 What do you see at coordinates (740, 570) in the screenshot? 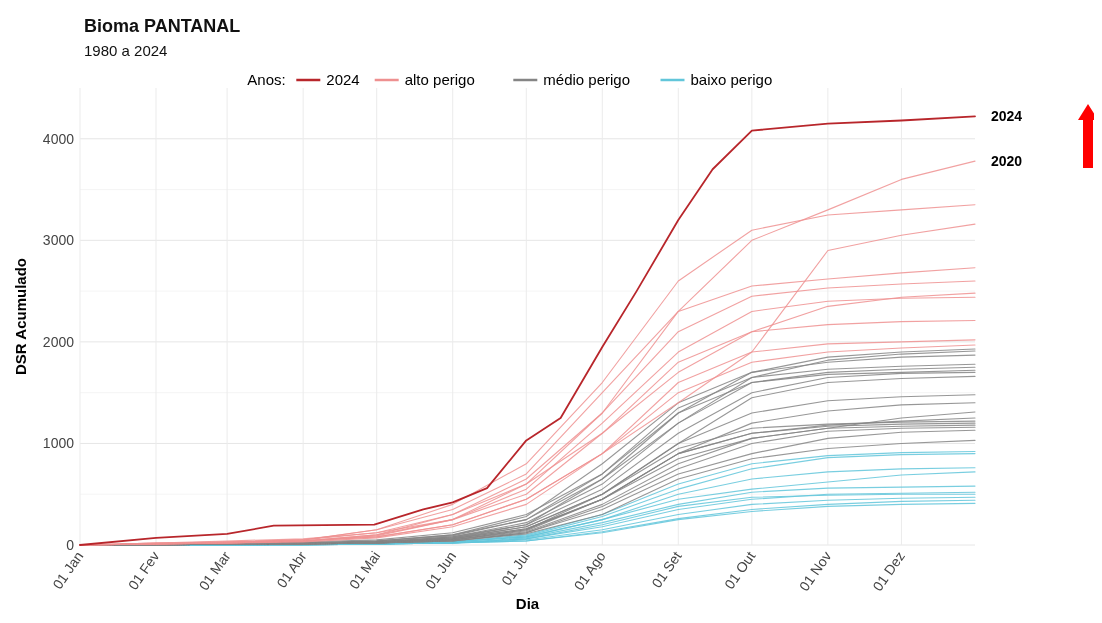
I see `x-tick-label: 01 Out` at bounding box center [740, 570].